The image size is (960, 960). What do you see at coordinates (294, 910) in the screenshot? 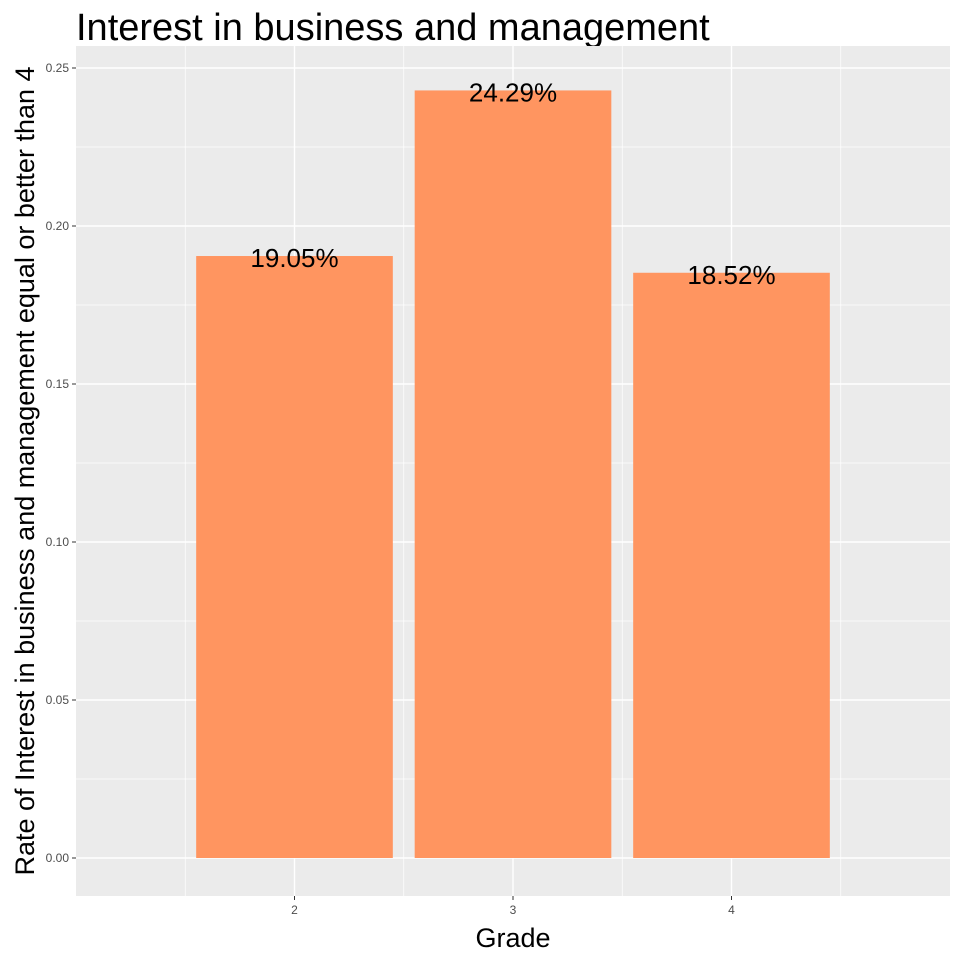
I see `x-tick-label: 2` at bounding box center [294, 910].